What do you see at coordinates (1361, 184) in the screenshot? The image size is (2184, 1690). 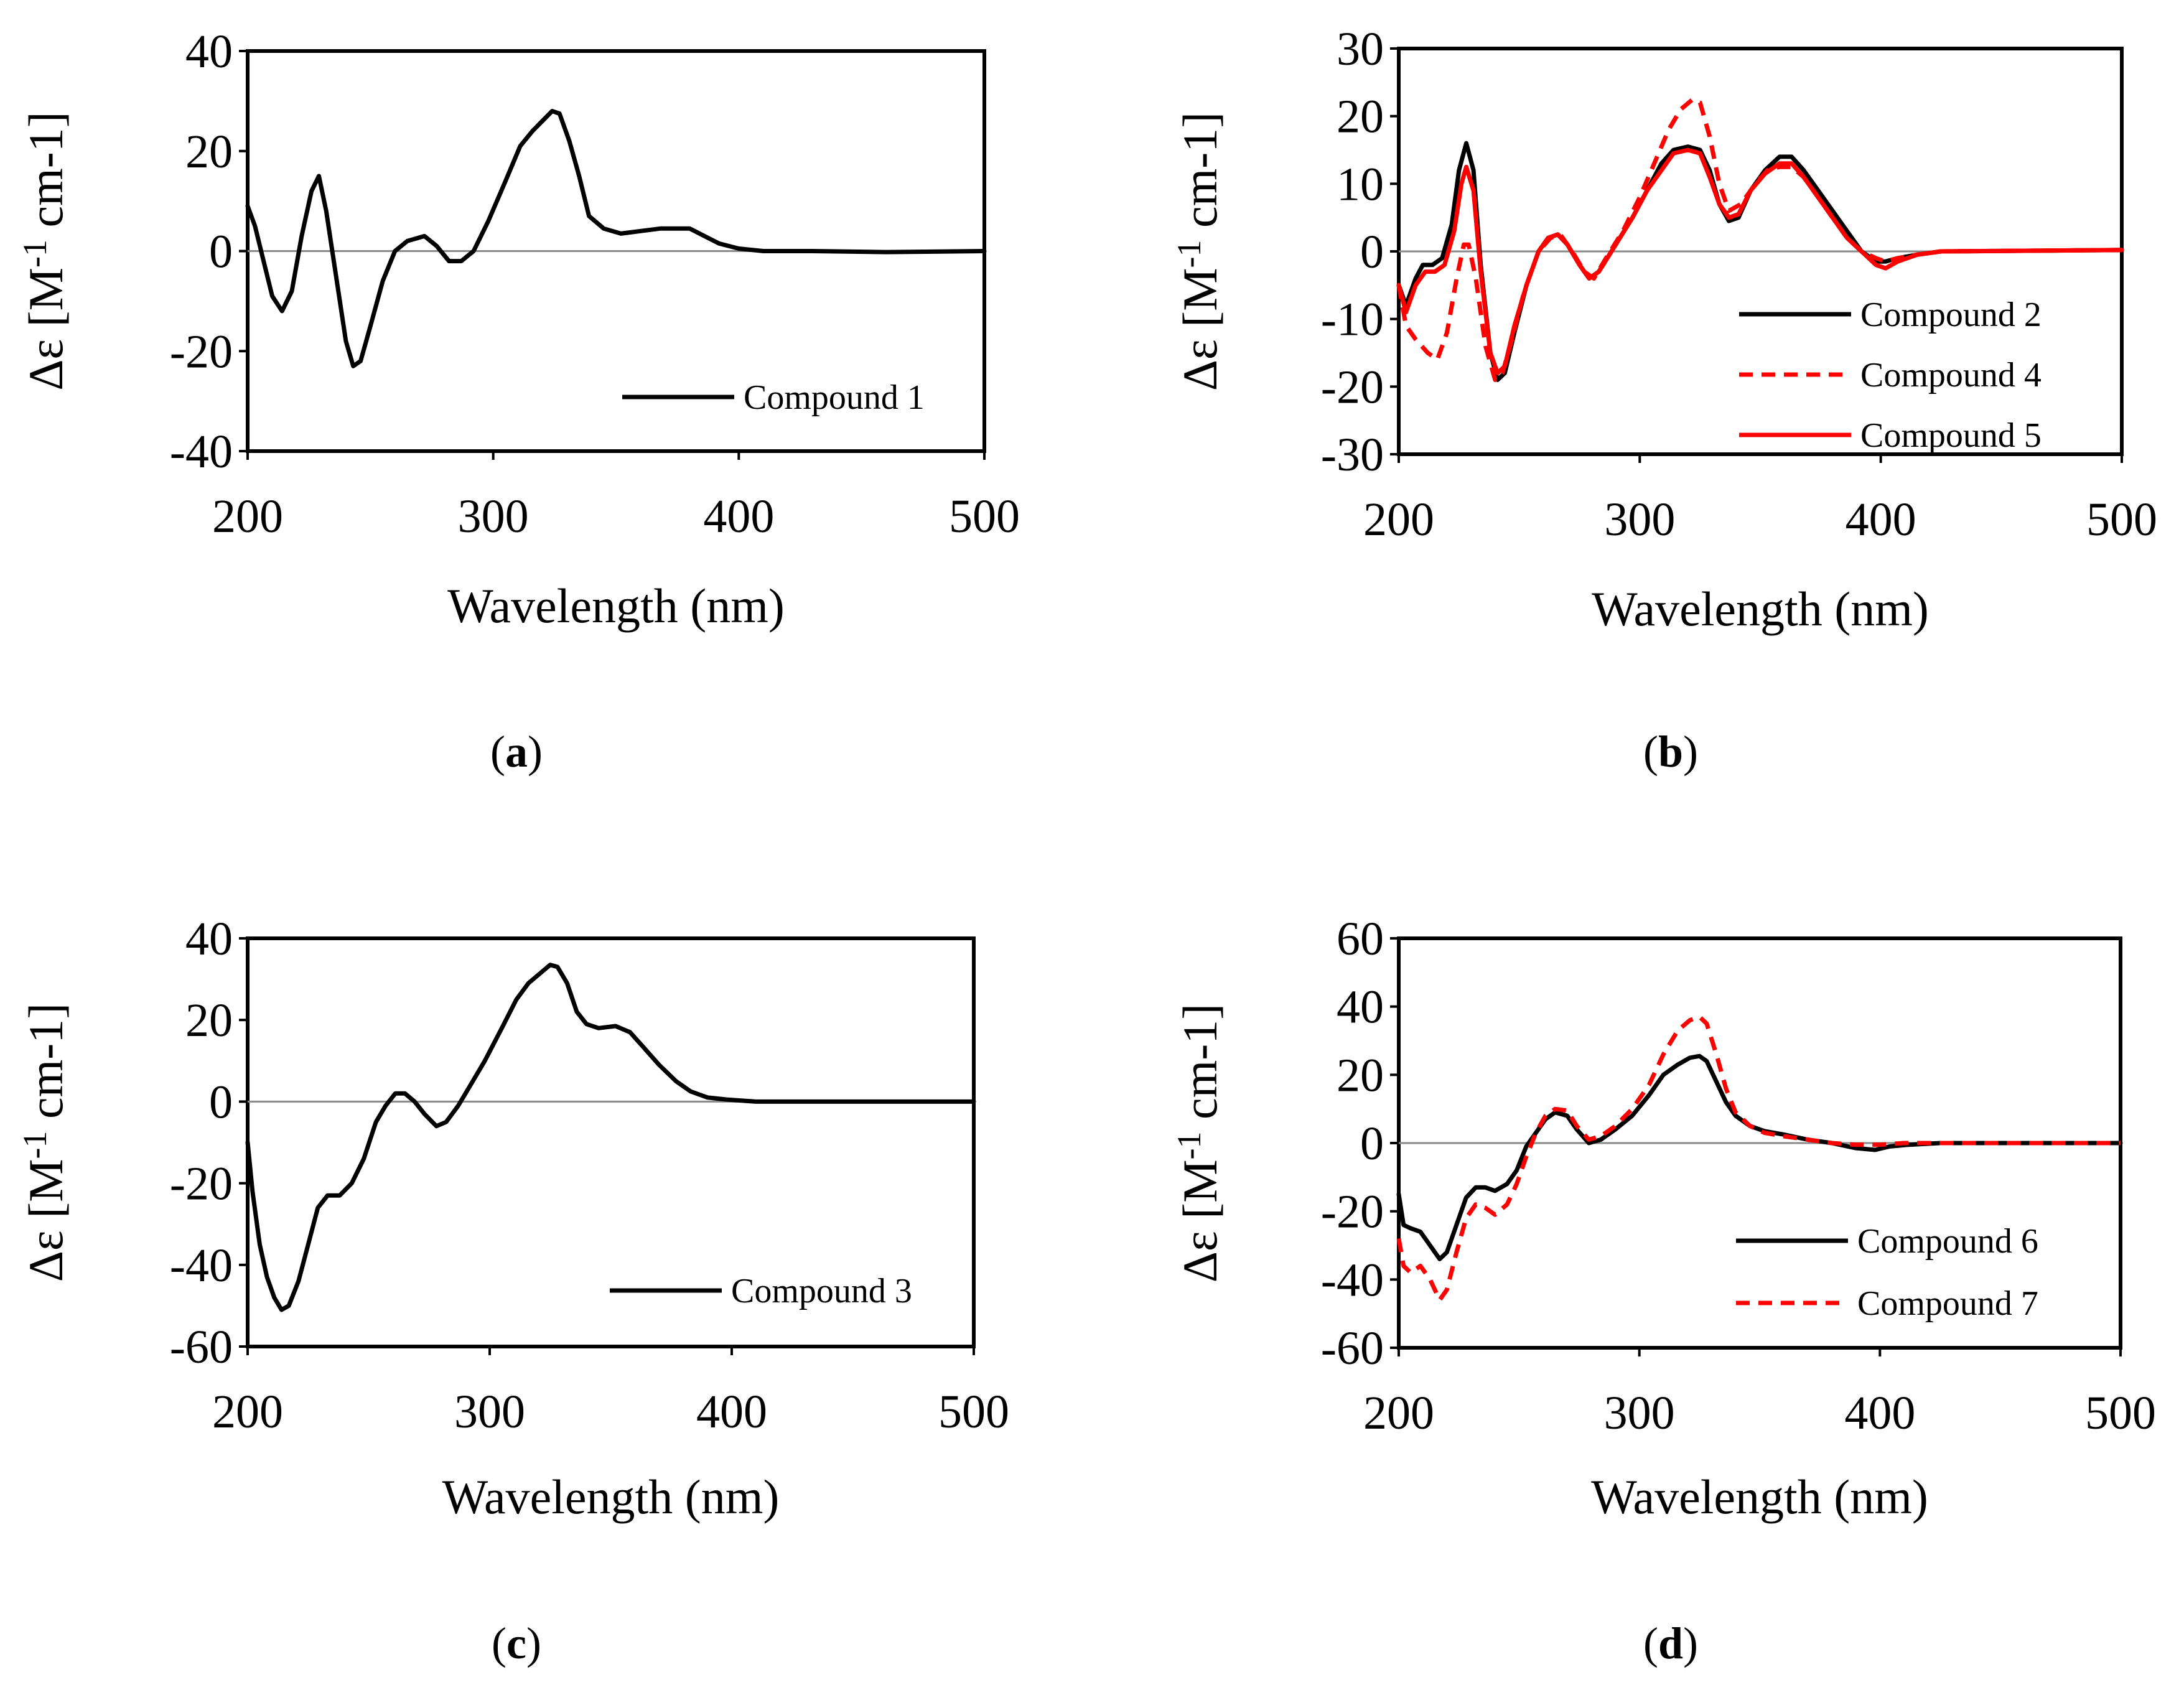 I see `y-tick-label: 10` at bounding box center [1361, 184].